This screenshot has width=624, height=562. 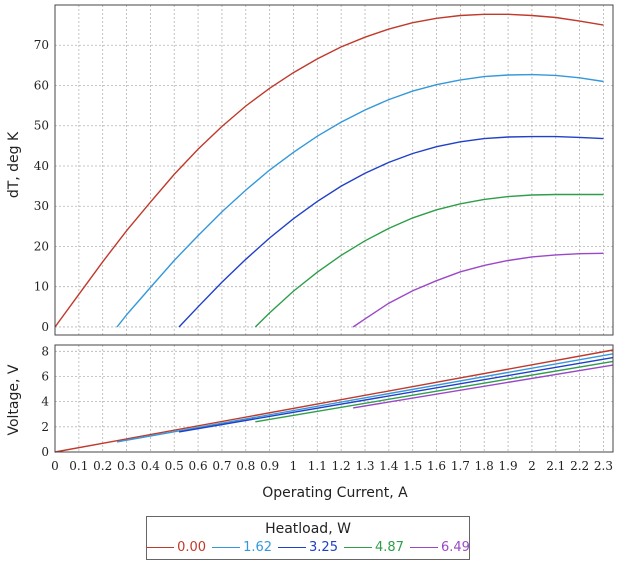 I want to click on legend-label: 0.00, so click(x=192, y=547).